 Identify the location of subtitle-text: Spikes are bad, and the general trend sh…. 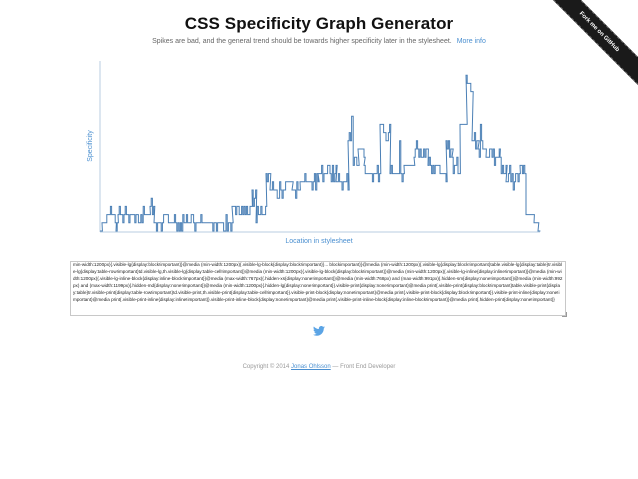
(302, 41).